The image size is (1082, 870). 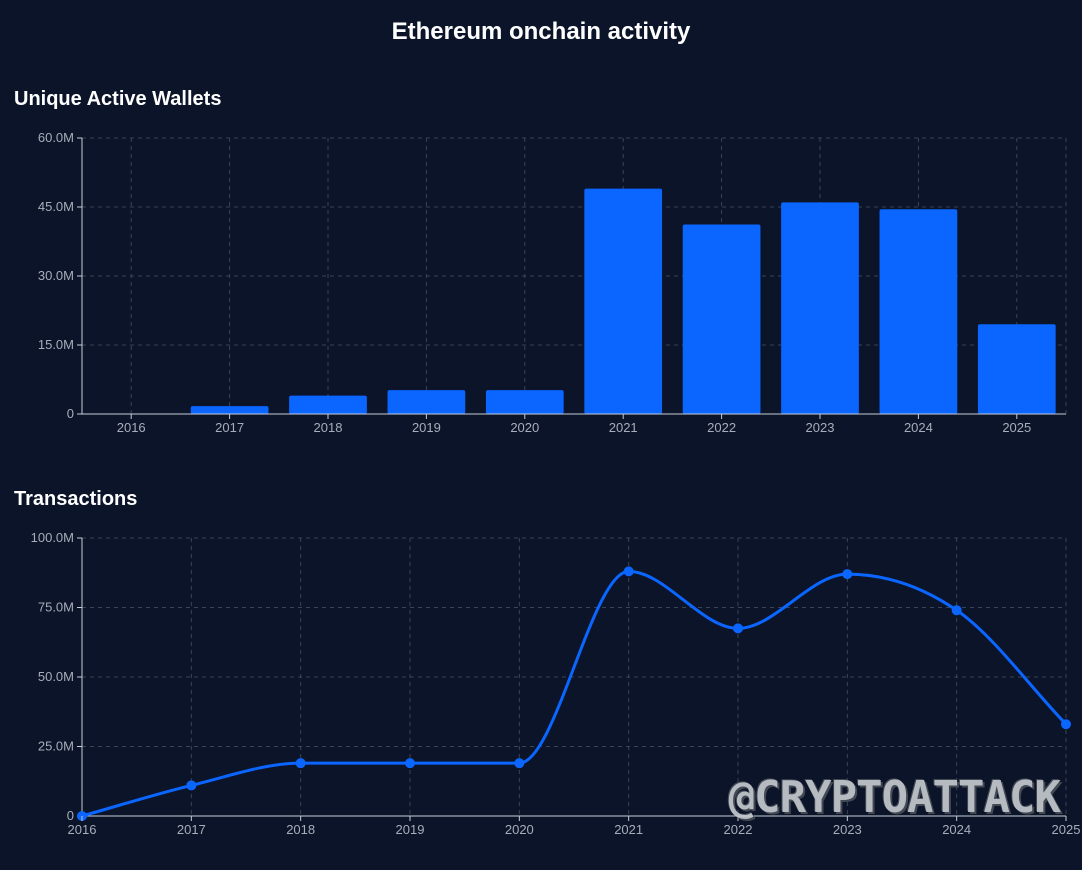 I want to click on tx-x-tick-label: 2017, so click(x=191, y=829).